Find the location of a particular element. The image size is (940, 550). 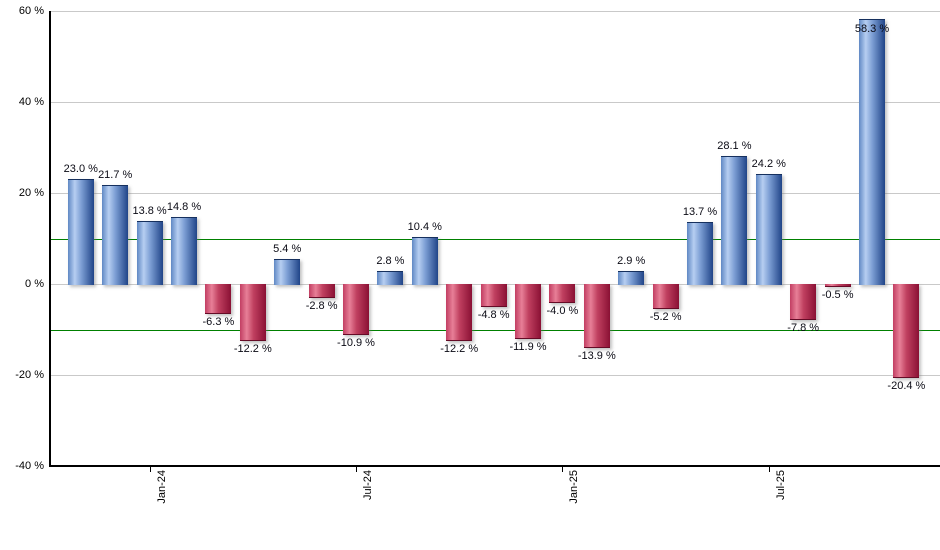

bar-value-label: -11.9 % is located at coordinates (528, 347).